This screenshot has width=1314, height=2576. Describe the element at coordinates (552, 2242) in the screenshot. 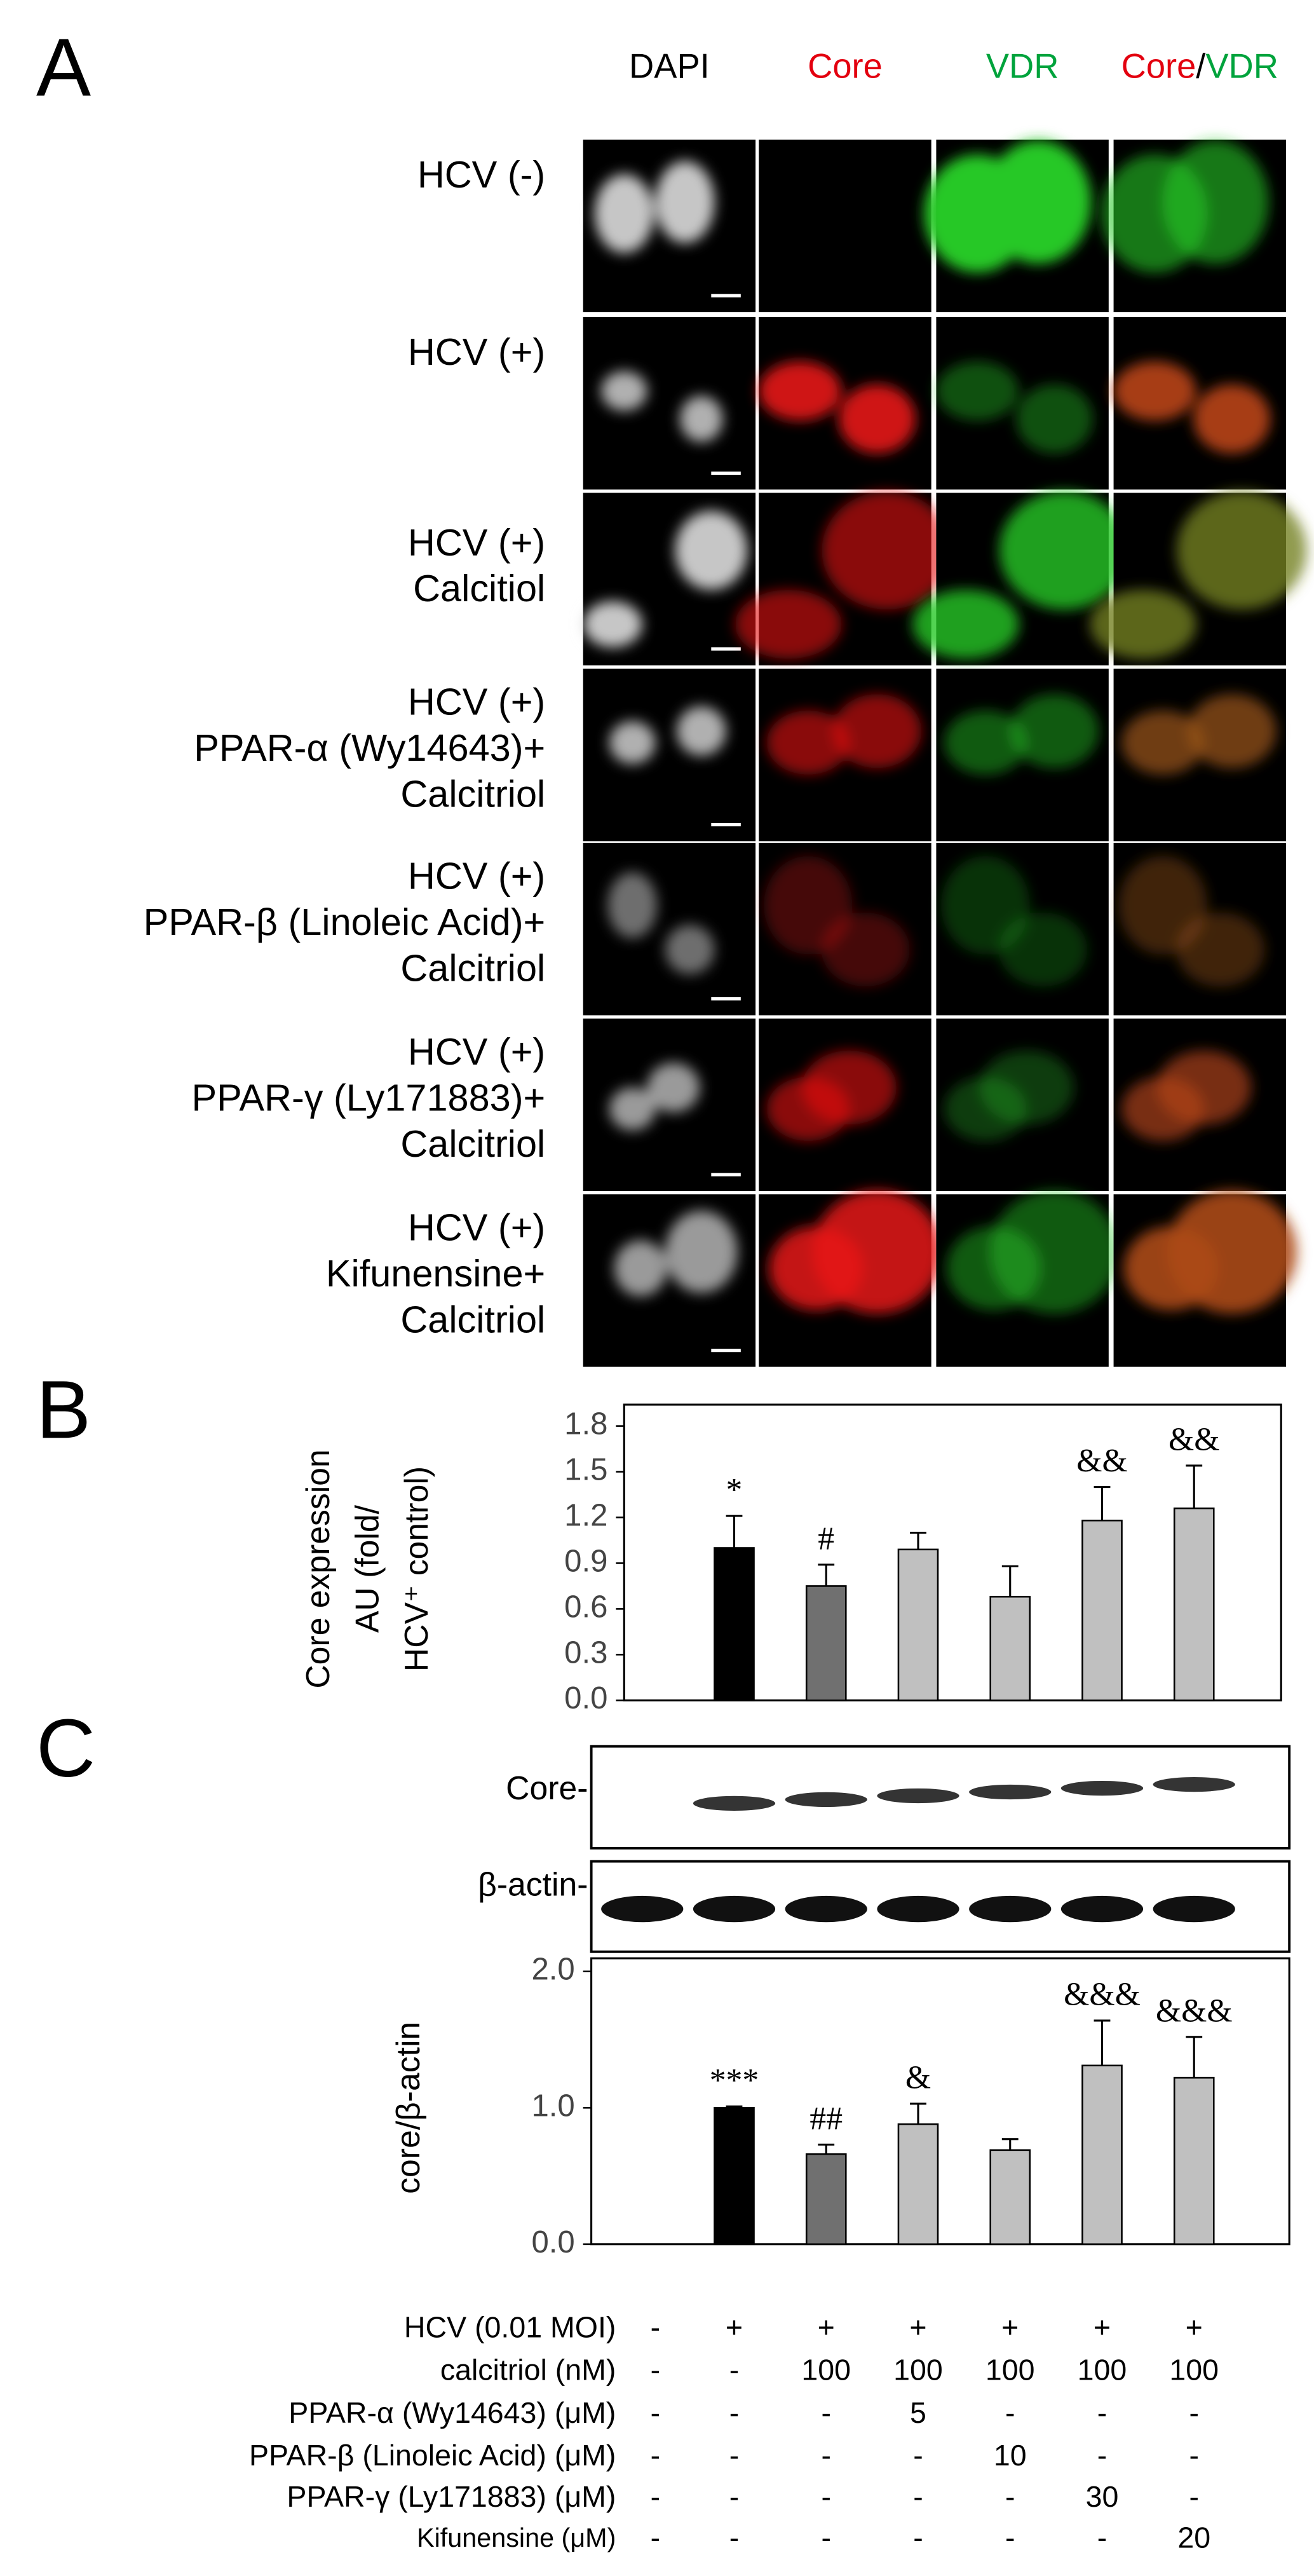

I see `y-tick-label: 0.0` at that location.